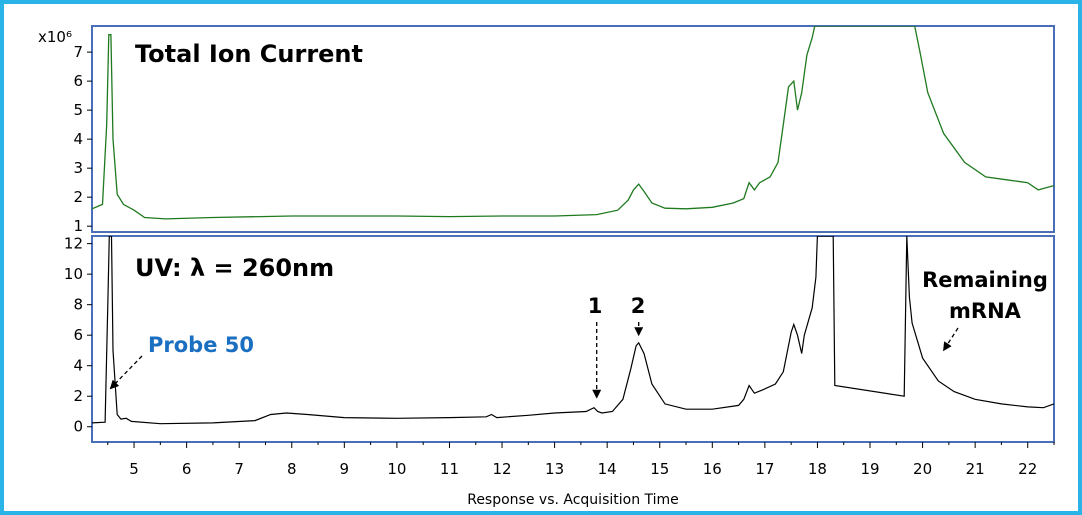 Image resolution: width=1082 pixels, height=515 pixels. Describe the element at coordinates (78, 427) in the screenshot. I see `uv-ytick-label: 0` at that location.